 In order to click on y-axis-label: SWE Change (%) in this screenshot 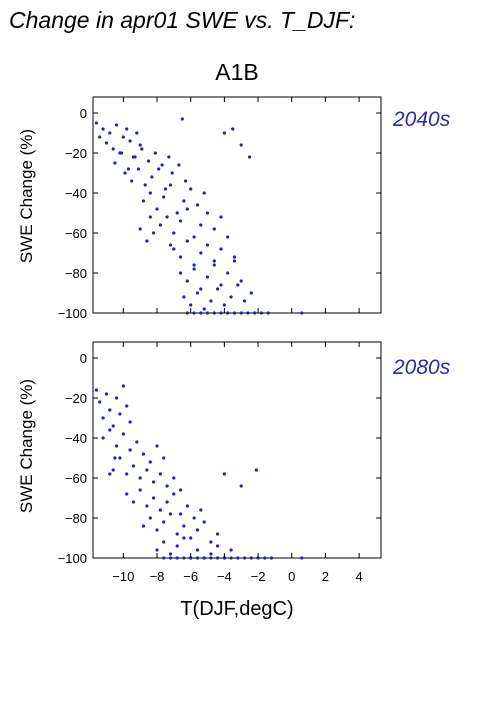, I will do `click(26, 196)`.